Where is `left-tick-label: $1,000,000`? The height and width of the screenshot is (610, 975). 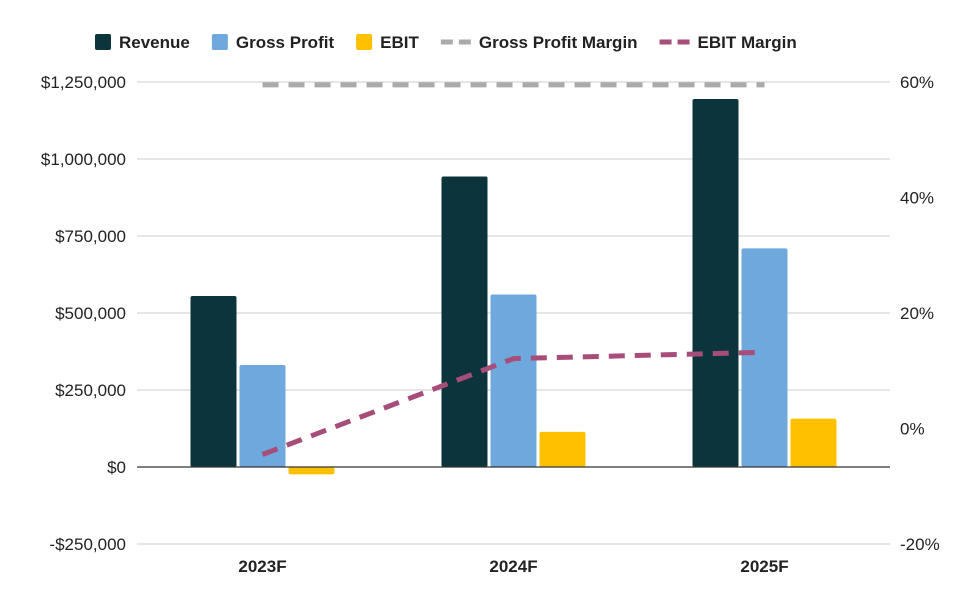
left-tick-label: $1,000,000 is located at coordinates (83, 159).